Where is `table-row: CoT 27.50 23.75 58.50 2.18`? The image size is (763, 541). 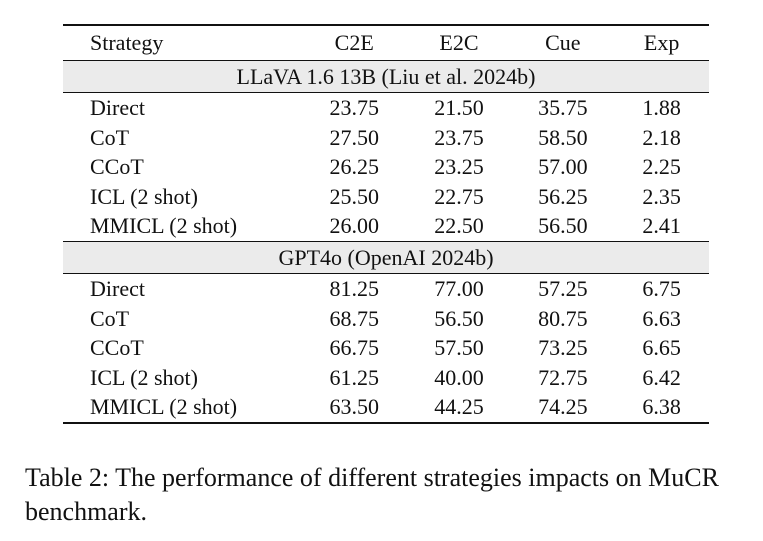
table-row: CoT 27.50 23.75 58.50 2.18 is located at coordinates (386, 138).